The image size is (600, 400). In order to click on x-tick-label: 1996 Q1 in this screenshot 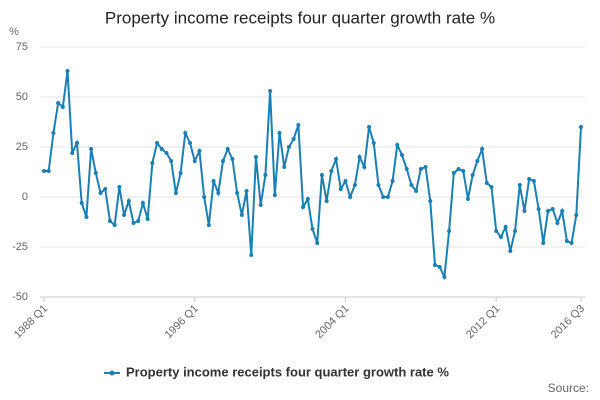, I will do `click(182, 322)`.